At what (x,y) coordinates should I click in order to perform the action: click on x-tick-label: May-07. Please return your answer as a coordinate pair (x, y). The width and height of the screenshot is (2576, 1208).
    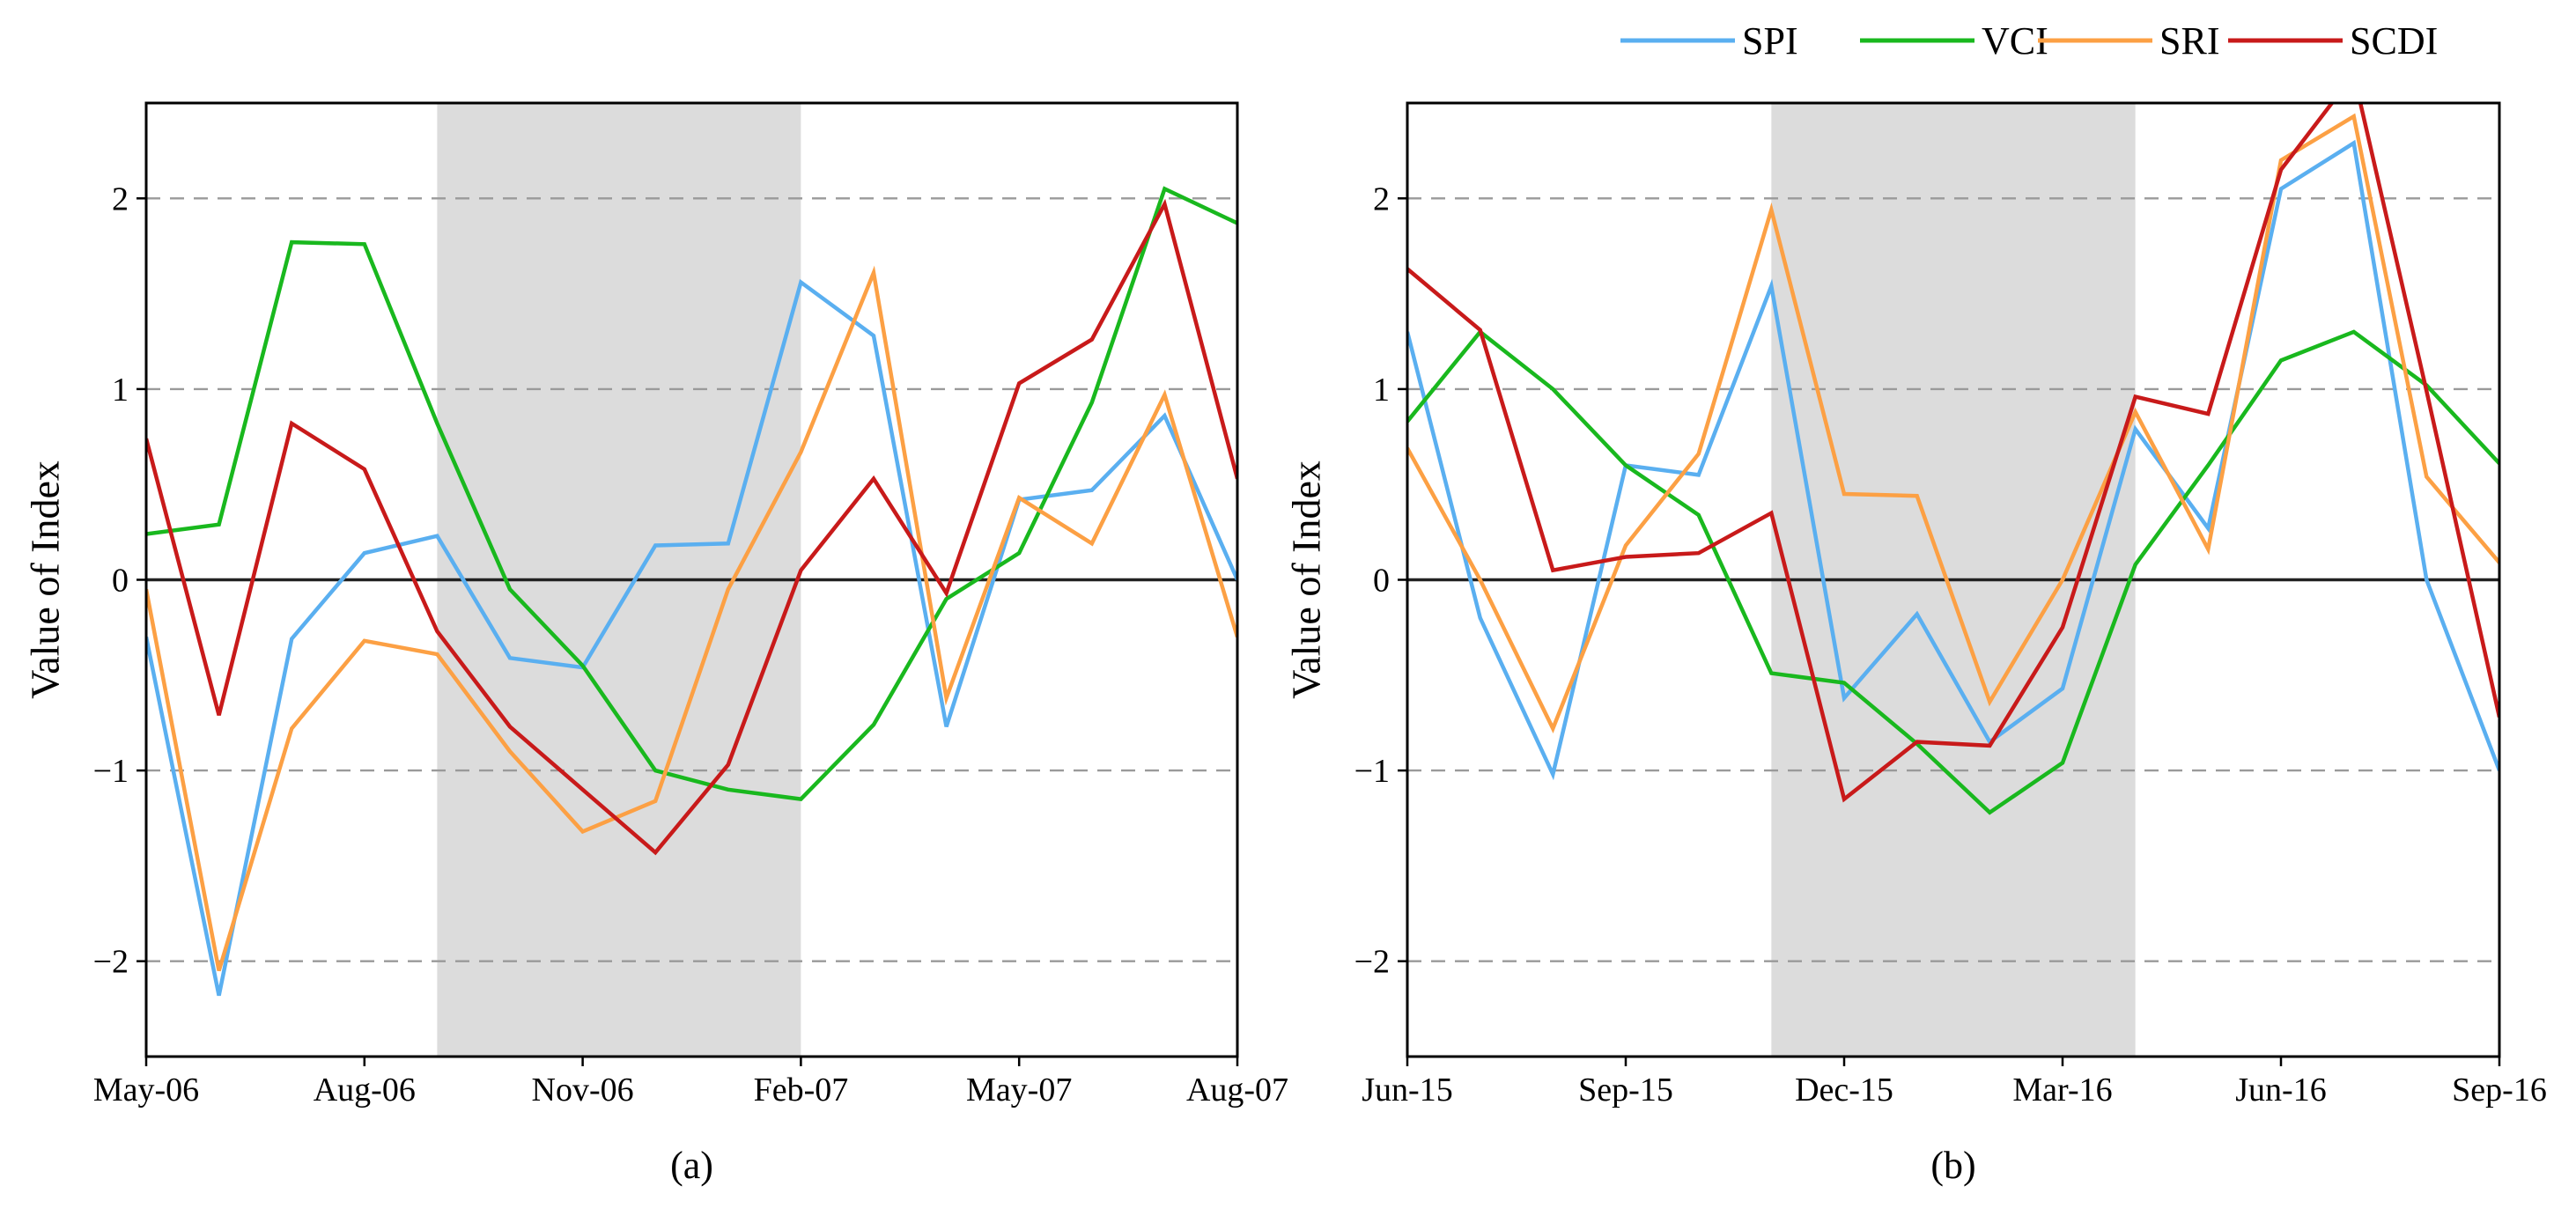
    Looking at the image, I should click on (1019, 1090).